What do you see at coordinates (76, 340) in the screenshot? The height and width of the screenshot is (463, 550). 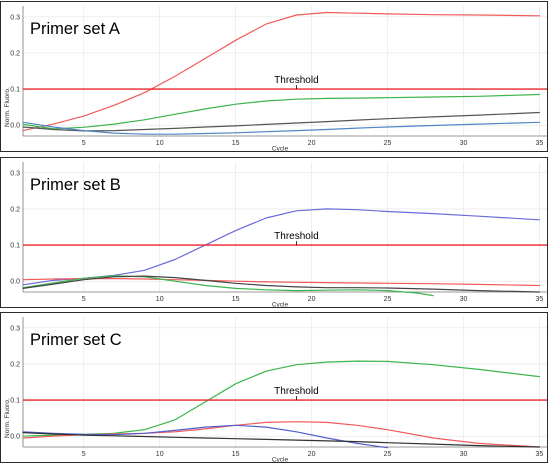 I see `chart-title: Primer set C` at bounding box center [76, 340].